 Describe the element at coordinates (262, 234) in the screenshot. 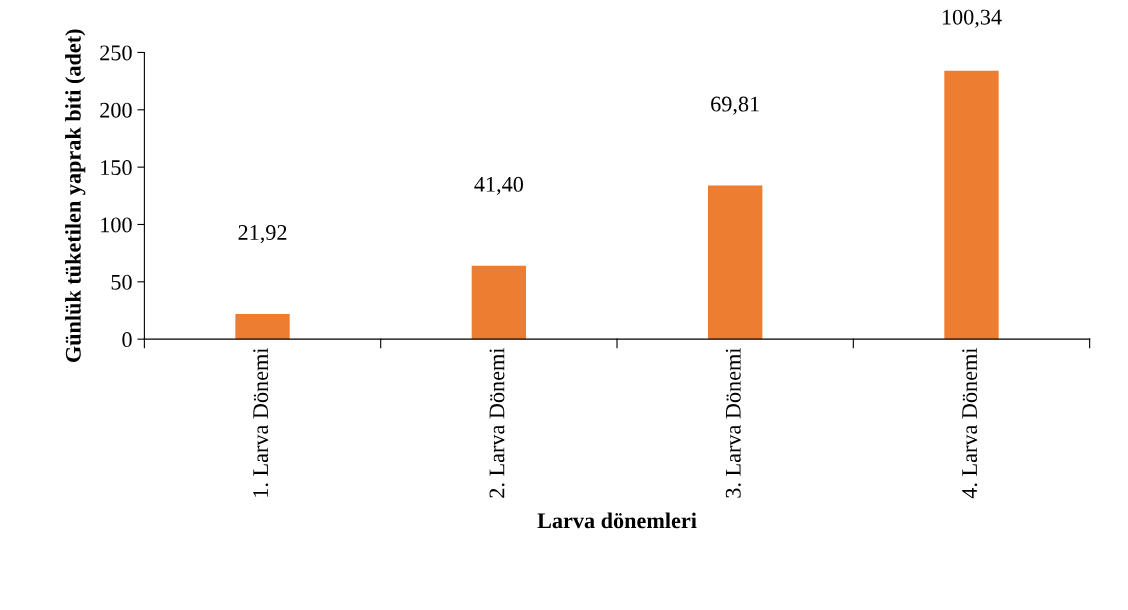

I see `annotation: 21,92` at that location.